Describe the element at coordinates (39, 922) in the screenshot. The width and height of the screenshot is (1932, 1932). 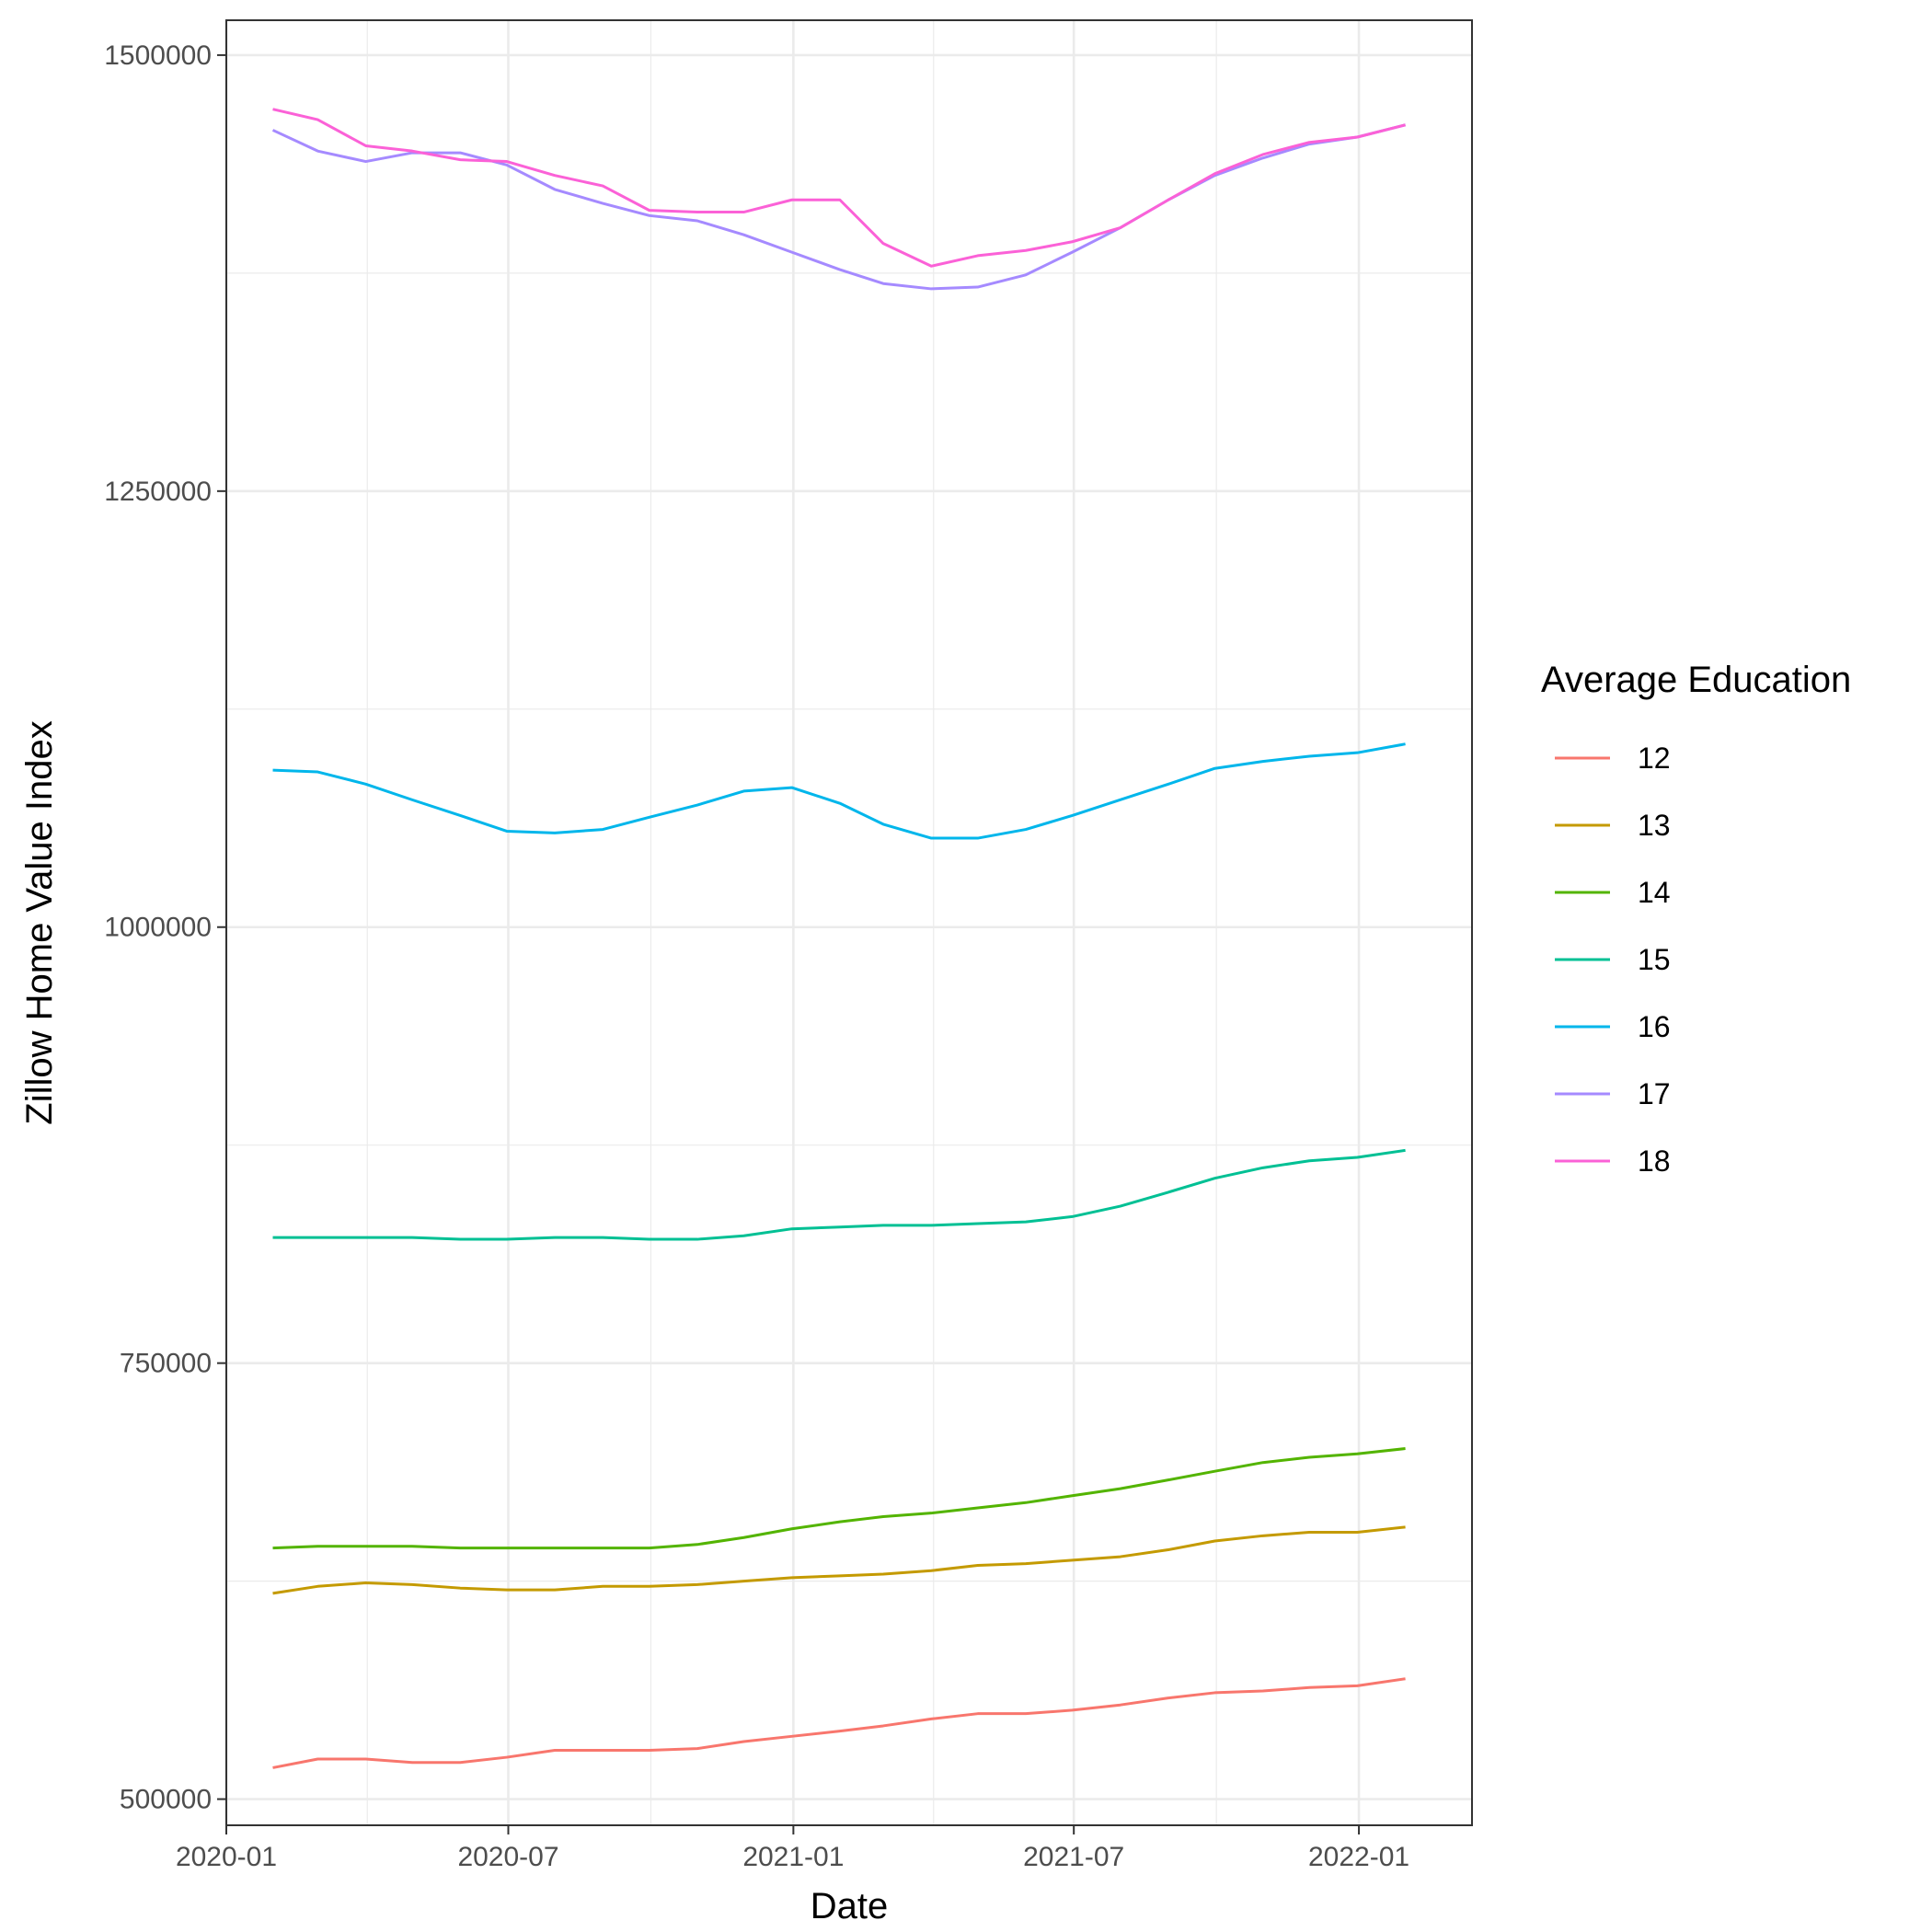
I see `y-axis-title: Zillow Home Value Index` at that location.